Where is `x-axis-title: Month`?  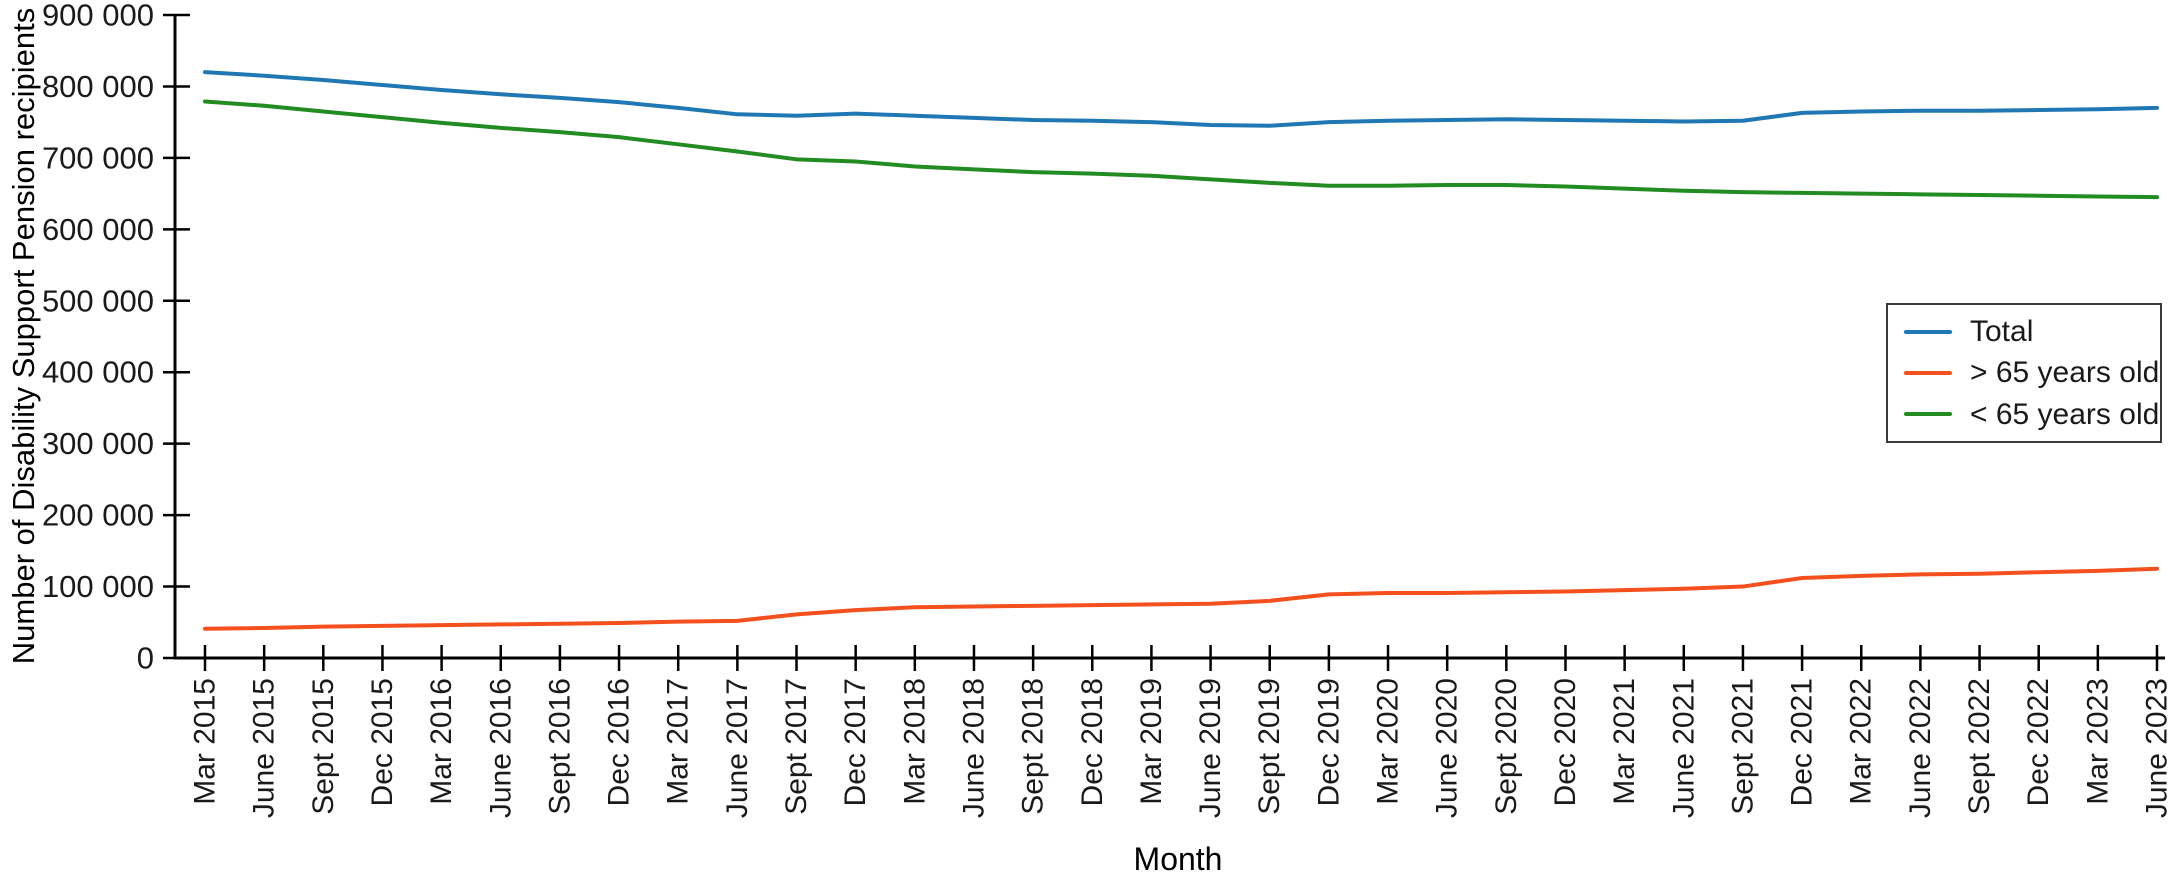 x-axis-title: Month is located at coordinates (1178, 859).